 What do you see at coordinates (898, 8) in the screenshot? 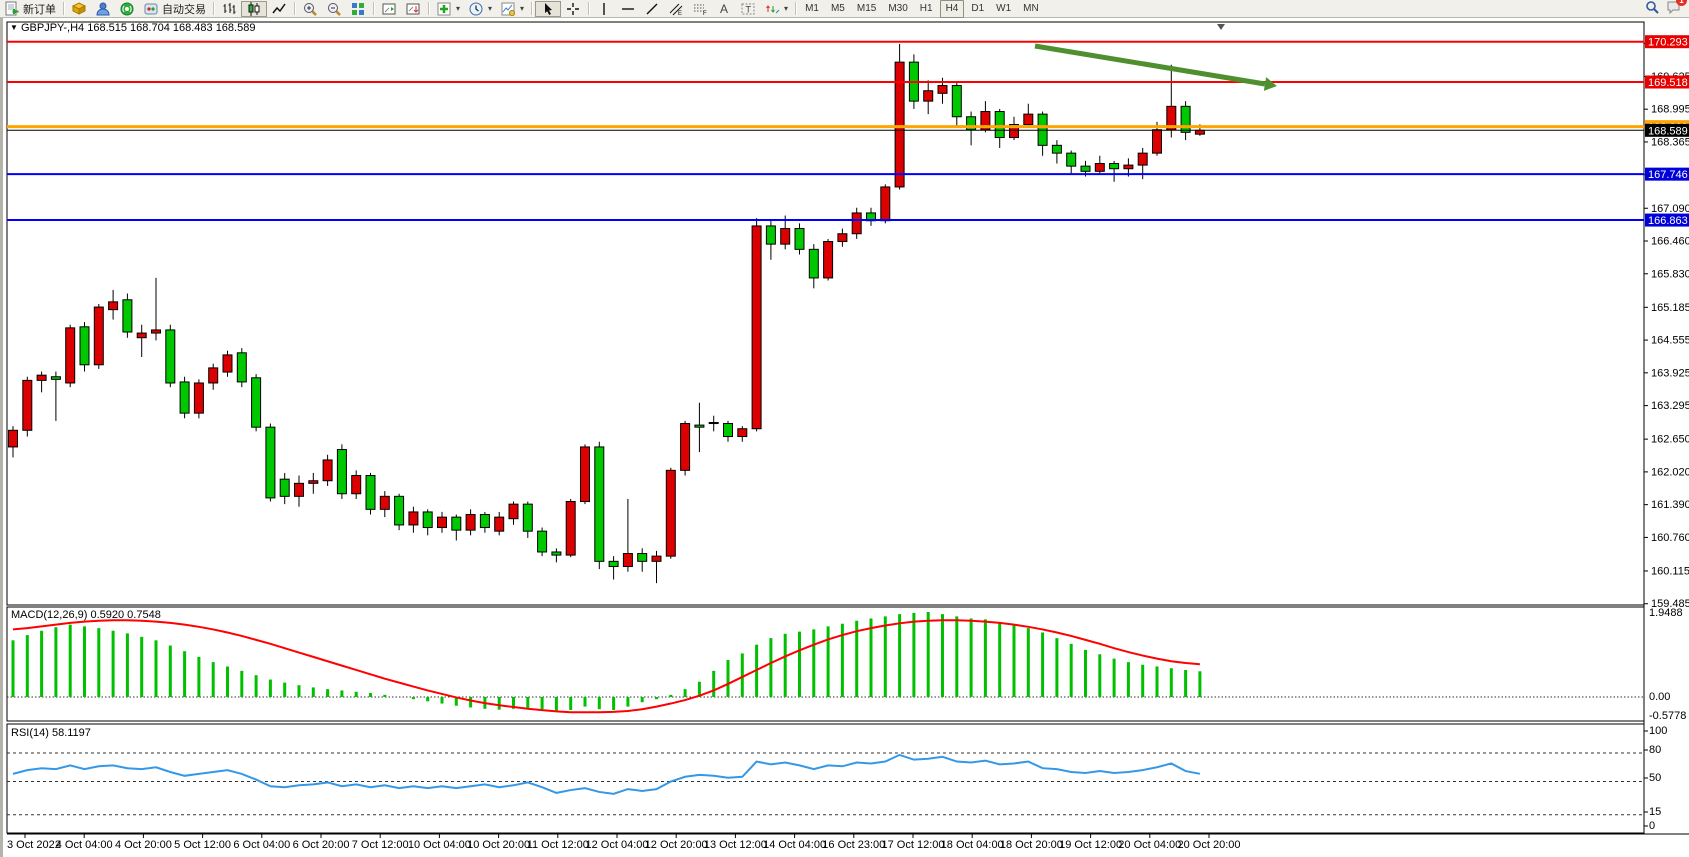
I see `timeframe-m30-button: M30` at bounding box center [898, 8].